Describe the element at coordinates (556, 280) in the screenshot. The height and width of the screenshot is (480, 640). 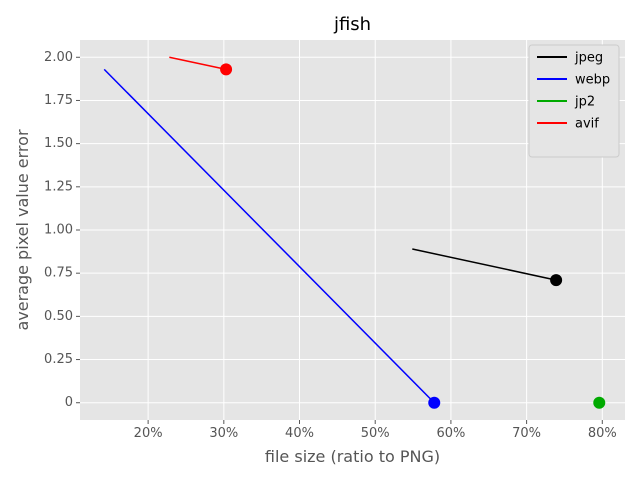
I see `series-marker-jpeg` at that location.